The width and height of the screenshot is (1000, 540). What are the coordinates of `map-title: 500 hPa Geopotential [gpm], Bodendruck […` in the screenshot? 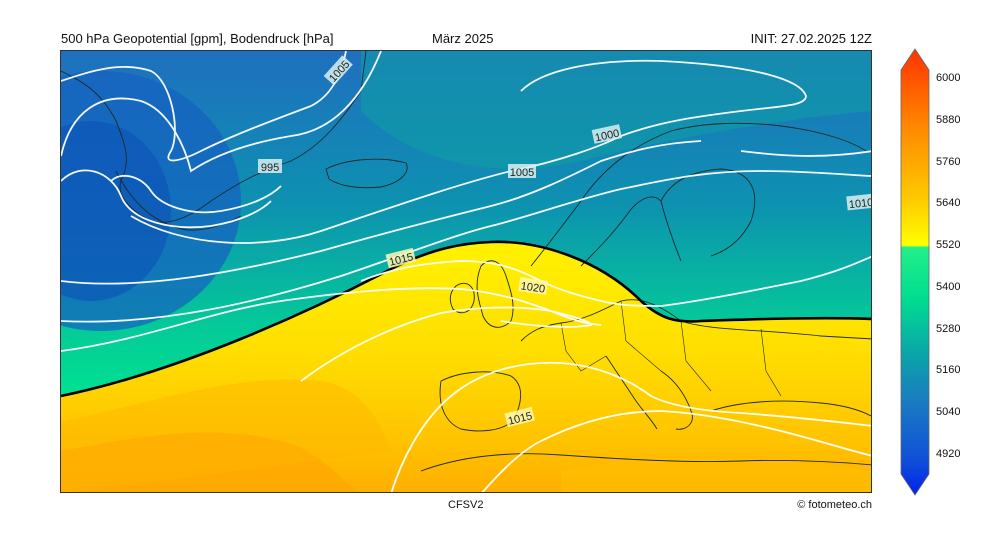 It's located at (197, 38).